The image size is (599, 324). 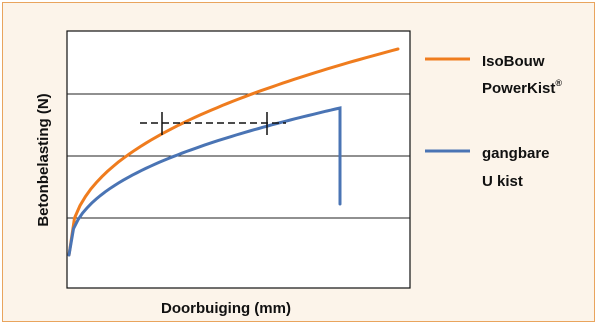 I want to click on legend: IsoBouw PowerKist® gangbare U kist, so click(x=493, y=121).